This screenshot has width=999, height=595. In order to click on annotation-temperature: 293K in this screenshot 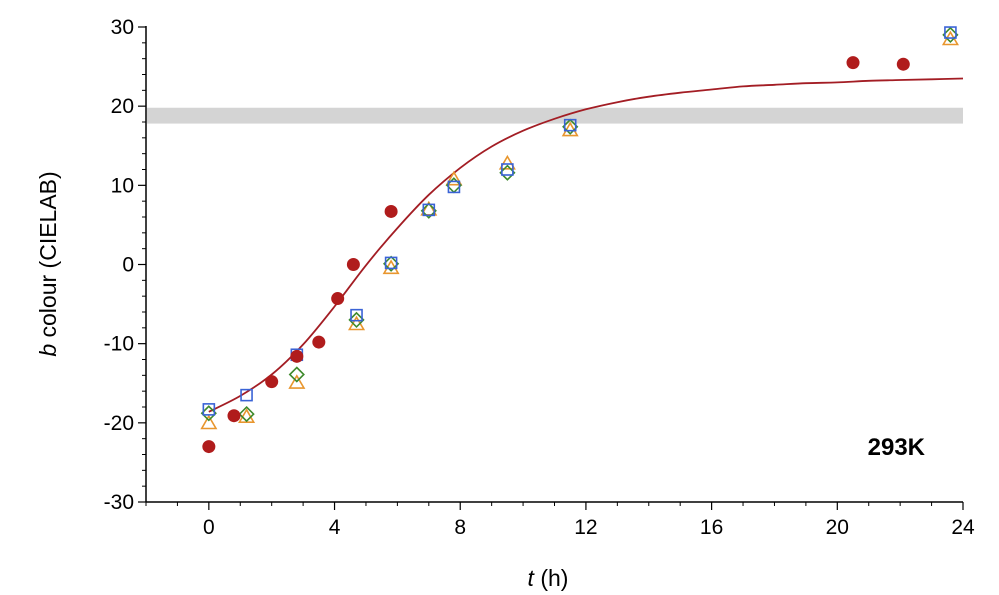, I will do `click(897, 447)`.